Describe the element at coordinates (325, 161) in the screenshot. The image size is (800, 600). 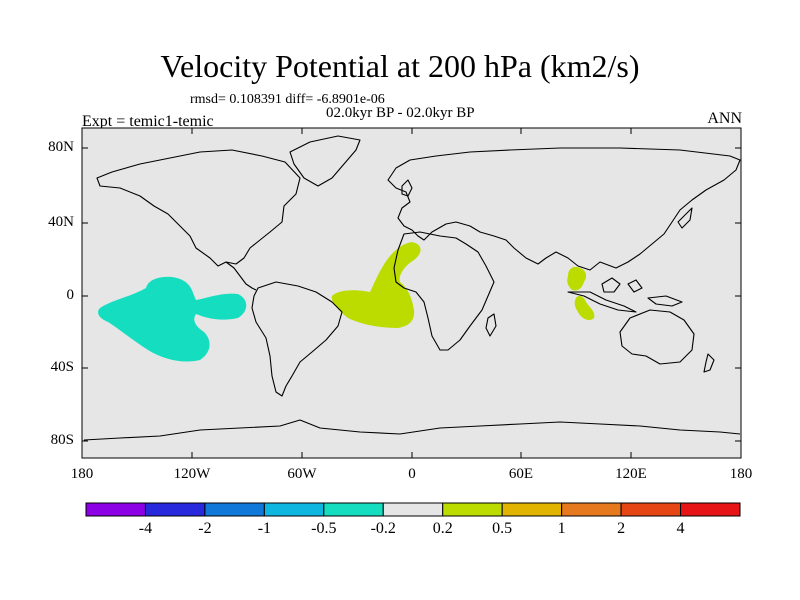
I see `coastline-greenland` at that location.